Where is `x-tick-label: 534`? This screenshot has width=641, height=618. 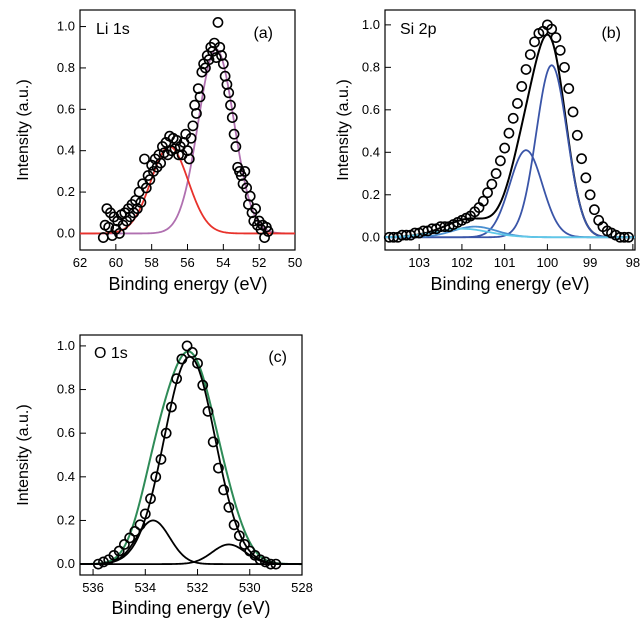 x-tick-label: 534 is located at coordinates (145, 587).